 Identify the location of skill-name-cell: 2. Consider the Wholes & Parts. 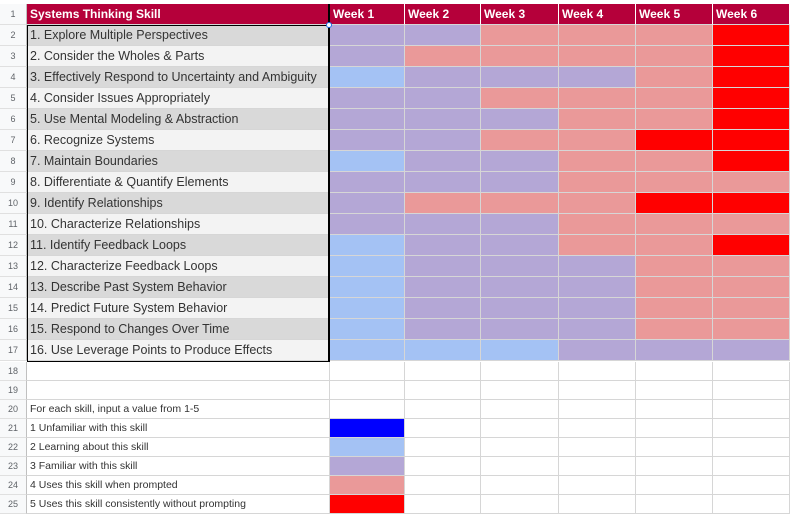
(178, 56).